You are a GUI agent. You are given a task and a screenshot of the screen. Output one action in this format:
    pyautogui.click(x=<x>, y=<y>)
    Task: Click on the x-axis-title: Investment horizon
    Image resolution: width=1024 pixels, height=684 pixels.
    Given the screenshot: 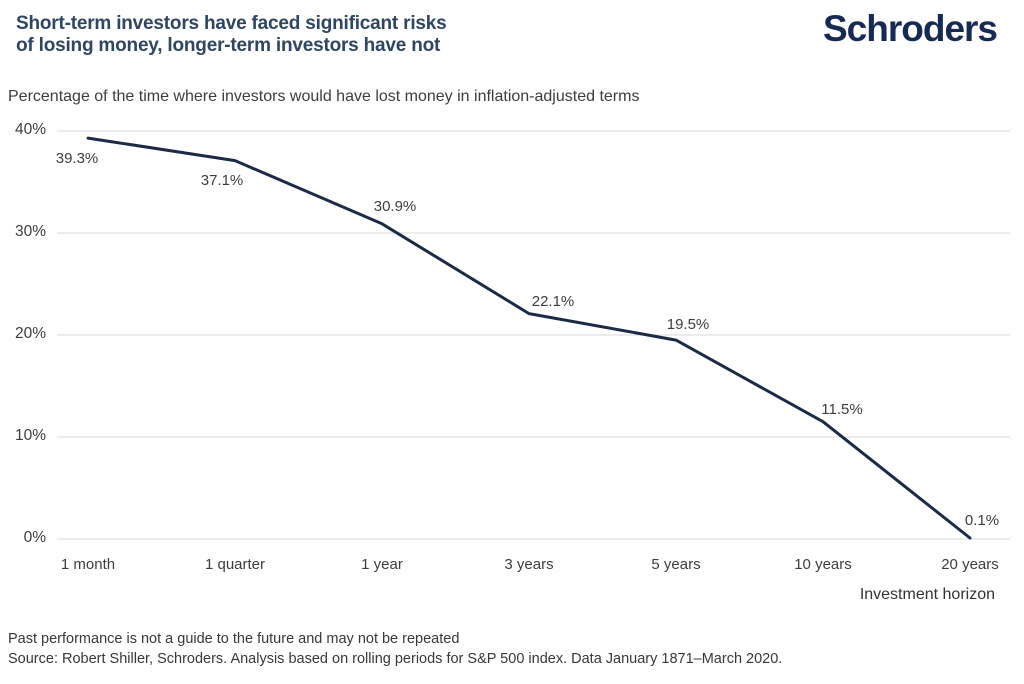 What is the action you would take?
    pyautogui.click(x=927, y=594)
    